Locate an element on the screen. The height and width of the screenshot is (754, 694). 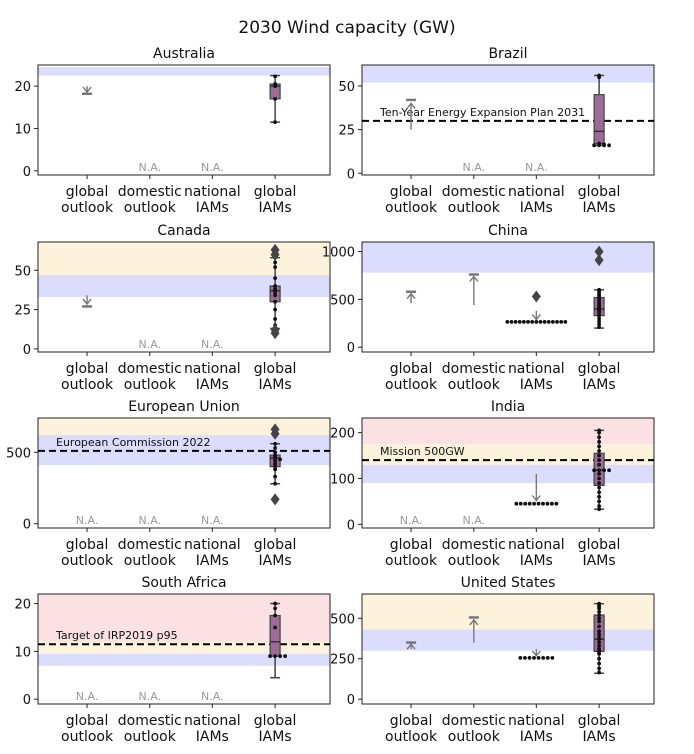
dots-arrow-head is located at coordinates (536, 498).